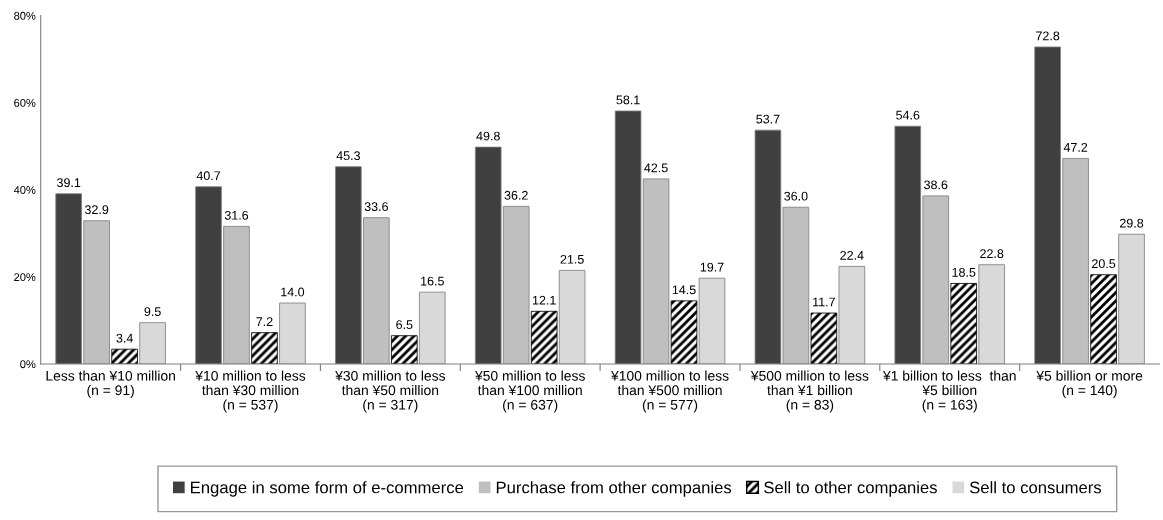 The width and height of the screenshot is (1163, 520). I want to click on x-tick-label: ¥30 million to less than ¥50 million (n = 317), so click(390, 391).